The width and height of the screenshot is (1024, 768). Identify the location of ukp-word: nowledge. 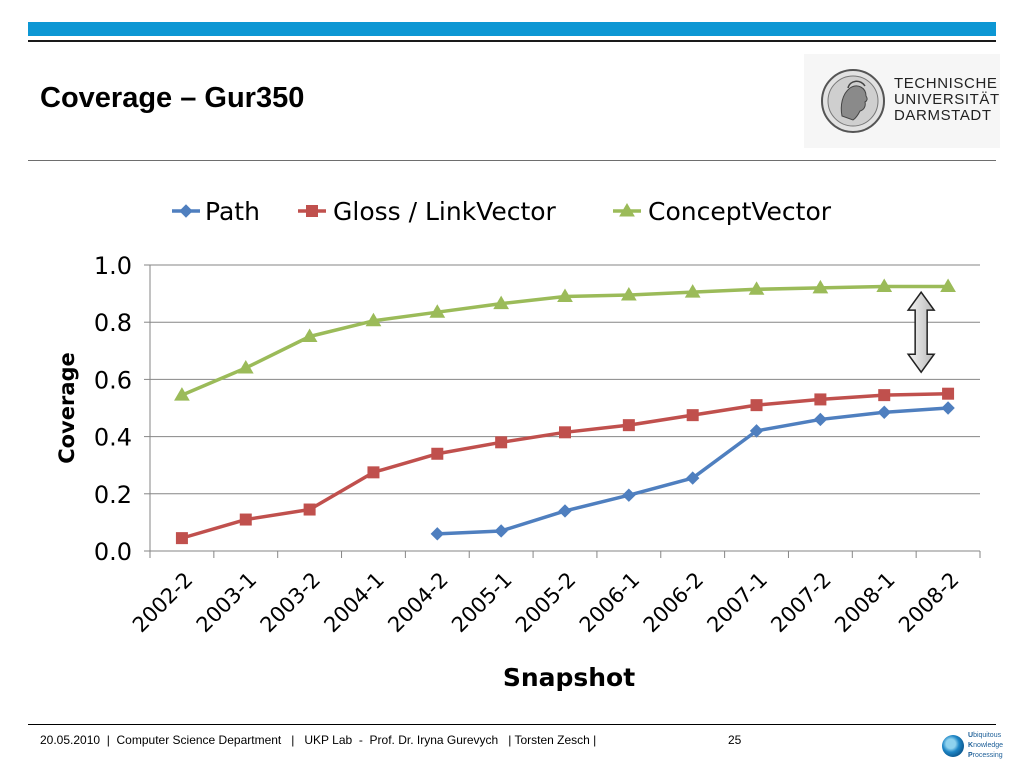
(988, 745).